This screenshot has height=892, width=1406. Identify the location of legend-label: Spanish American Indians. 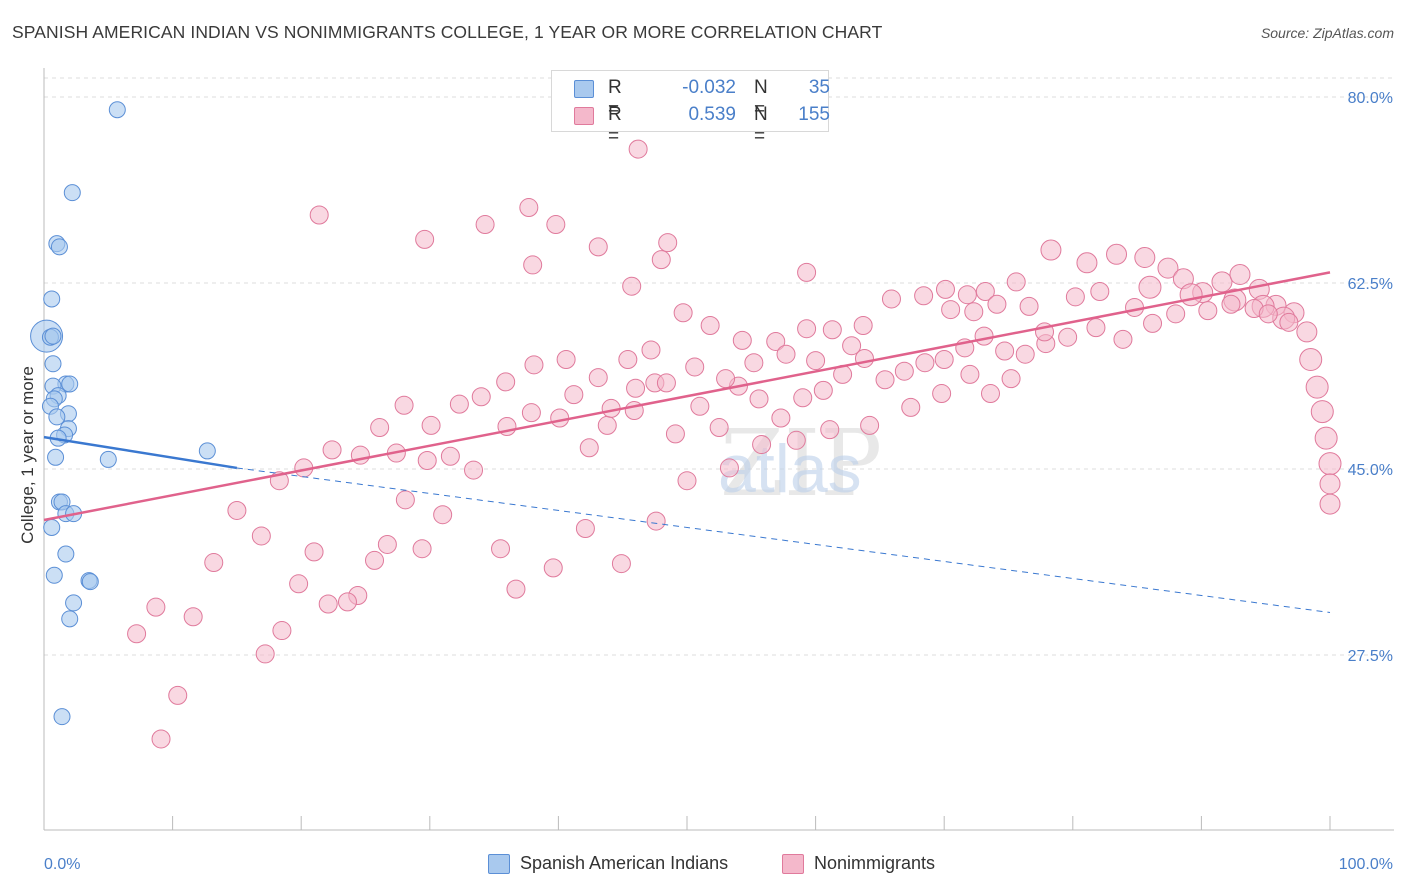
(624, 863).